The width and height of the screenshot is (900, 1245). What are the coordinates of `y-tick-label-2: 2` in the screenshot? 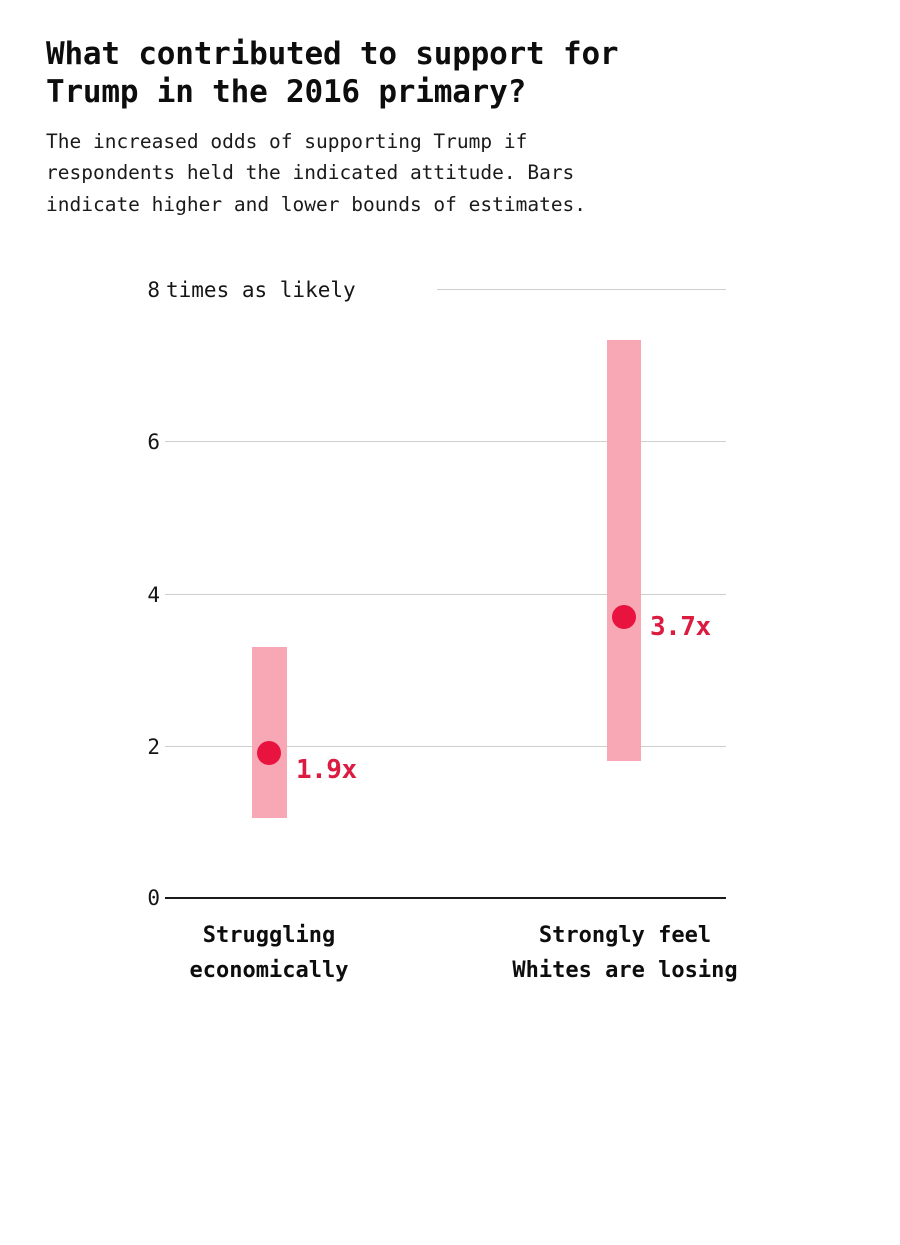 It's located at (153, 747).